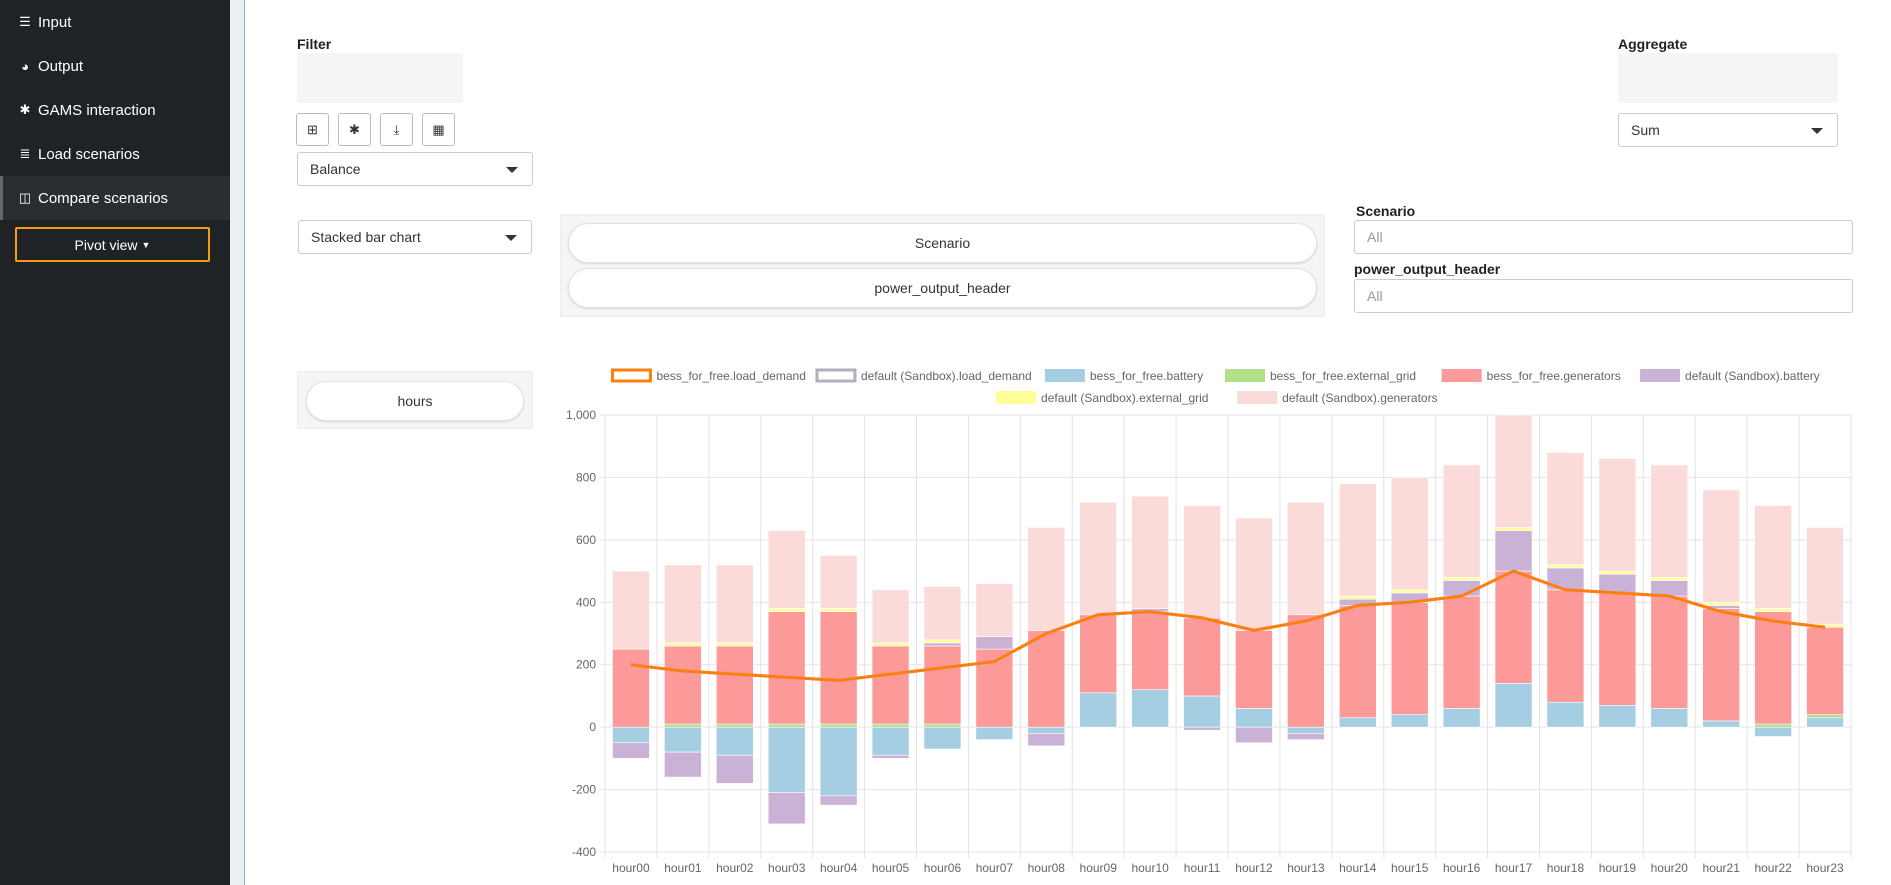  I want to click on caret-down-icon: ▼, so click(146, 244).